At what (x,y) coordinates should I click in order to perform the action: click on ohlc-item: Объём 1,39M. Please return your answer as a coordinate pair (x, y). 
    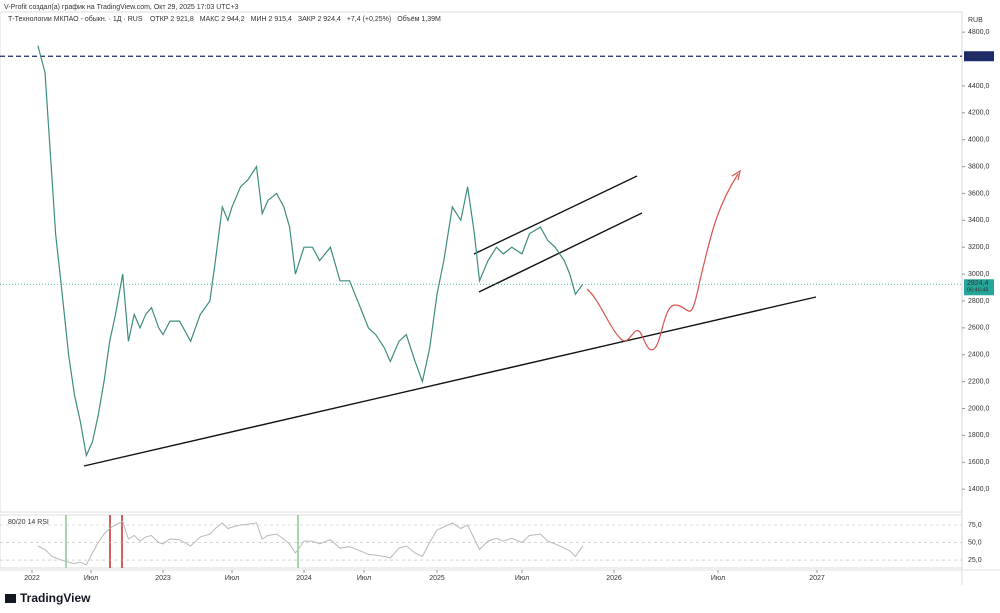
    Looking at the image, I should click on (419, 19).